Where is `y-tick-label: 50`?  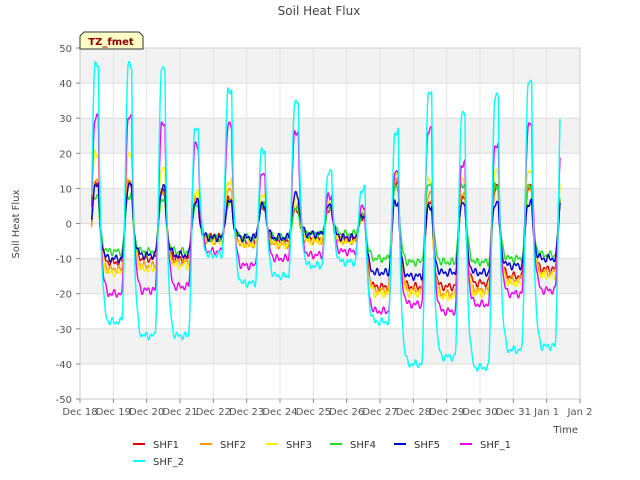 y-tick-label: 50 is located at coordinates (65, 49).